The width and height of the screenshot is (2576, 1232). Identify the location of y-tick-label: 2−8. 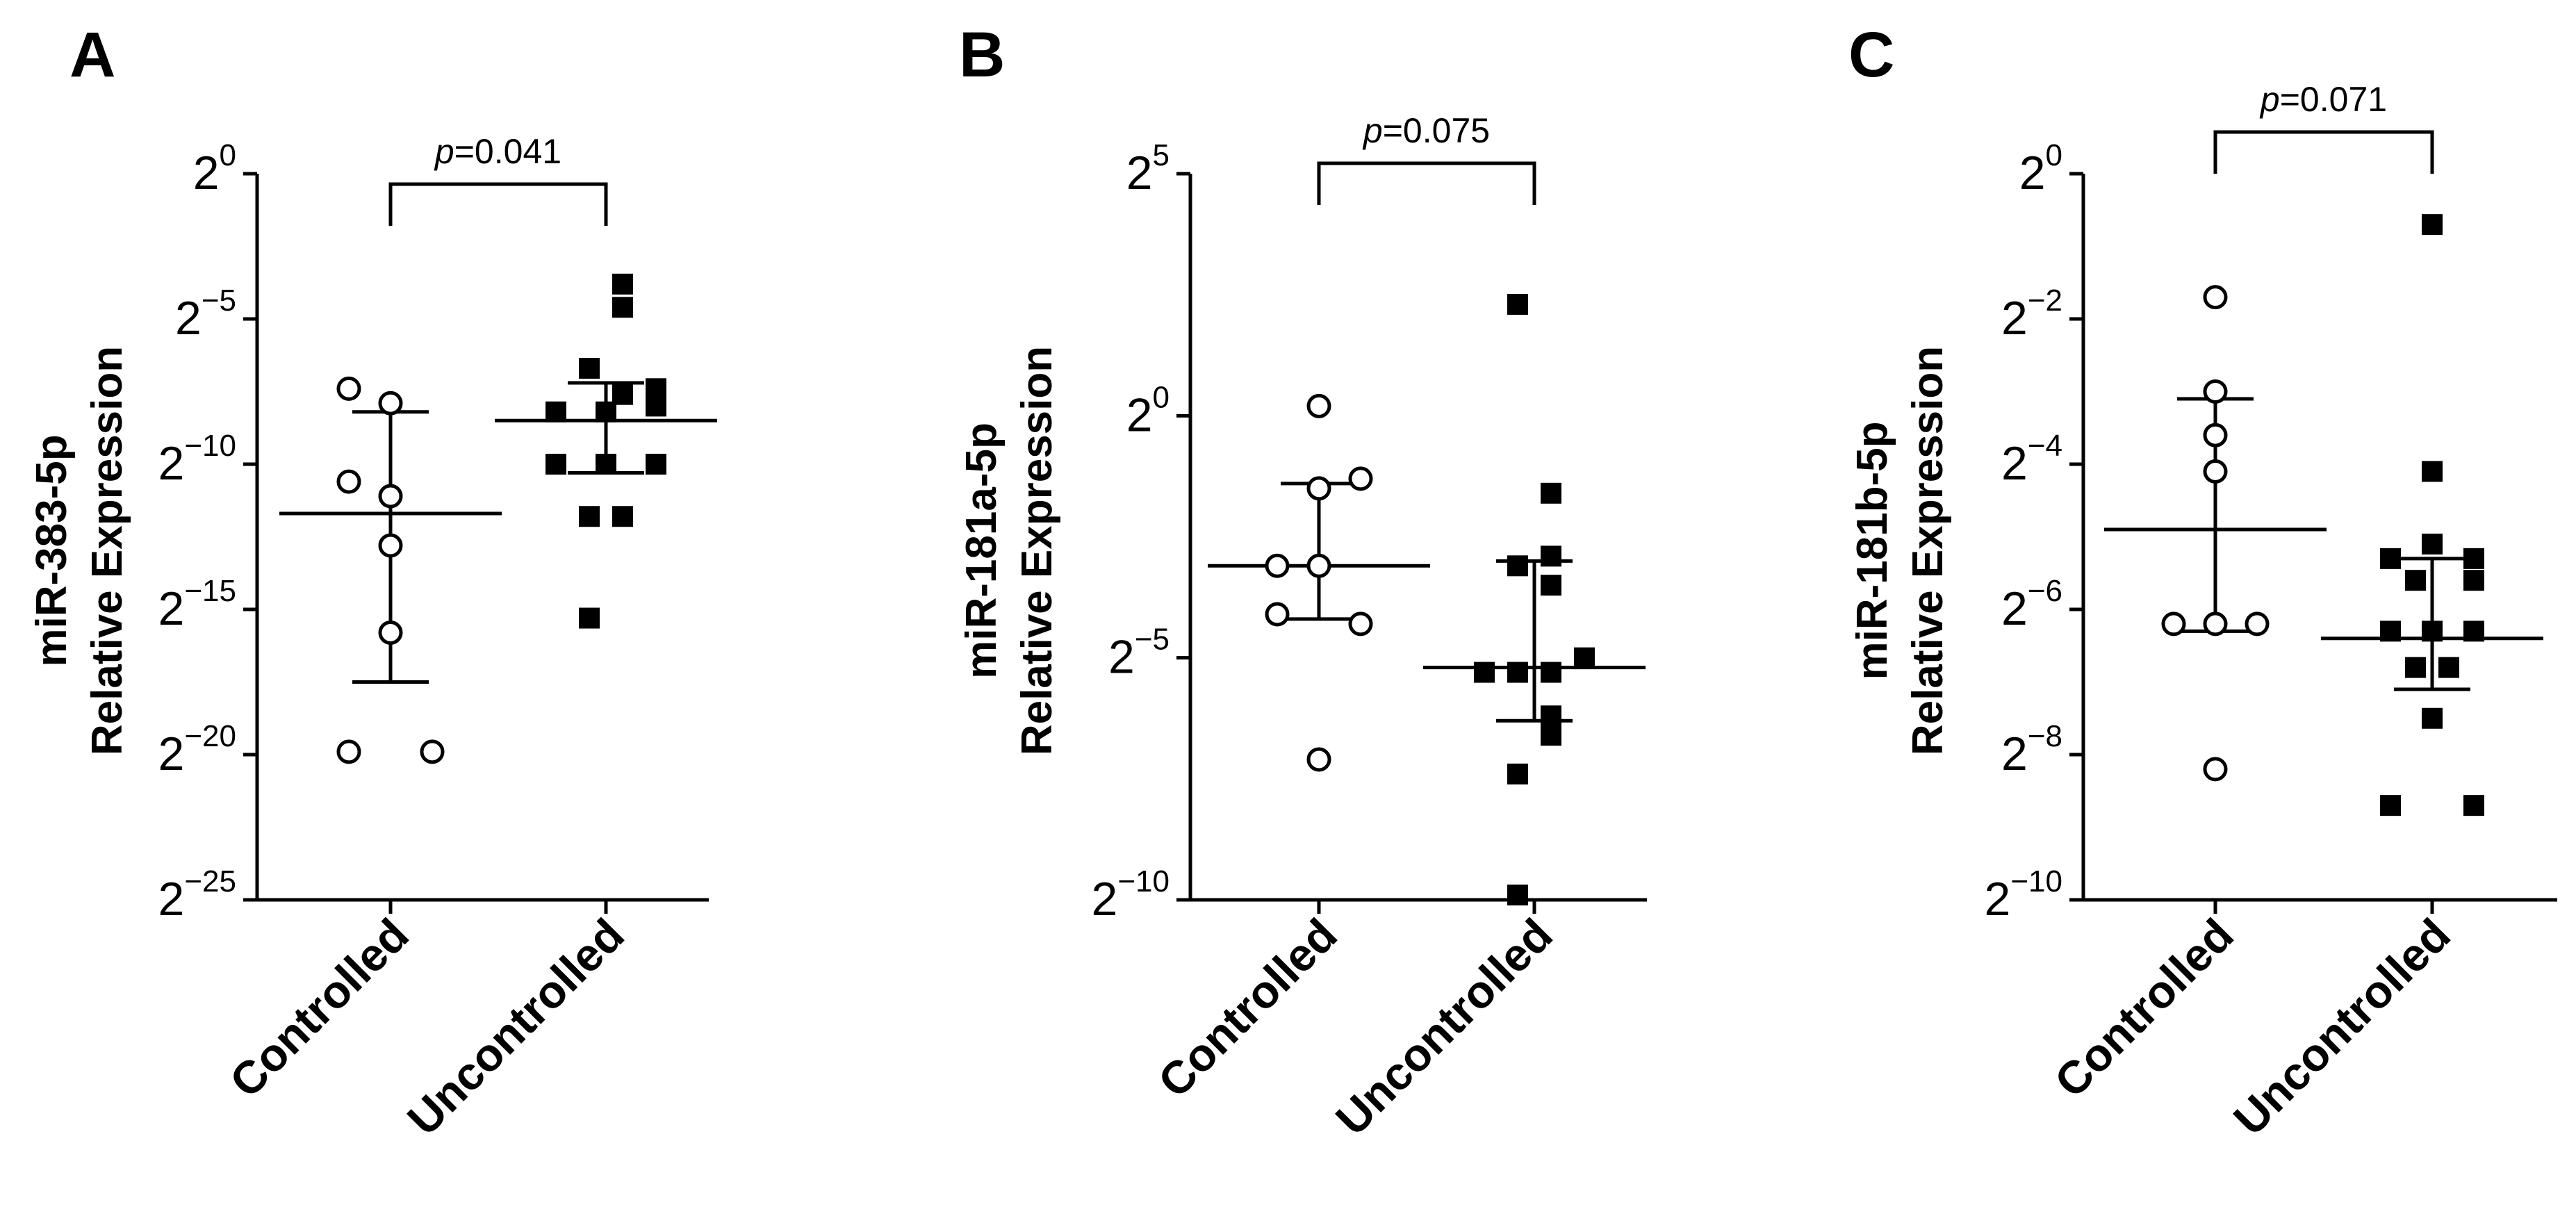
(2031, 750).